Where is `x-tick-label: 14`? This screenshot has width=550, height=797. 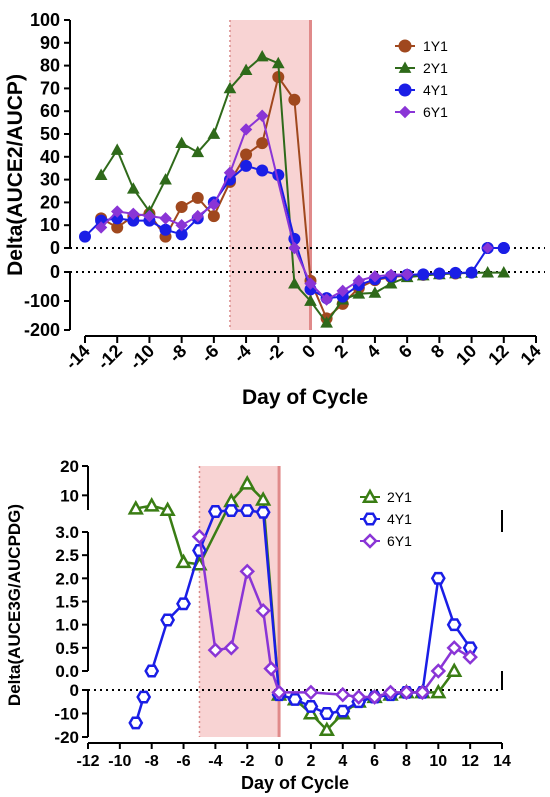
x-tick-label: 14 is located at coordinates (531, 355).